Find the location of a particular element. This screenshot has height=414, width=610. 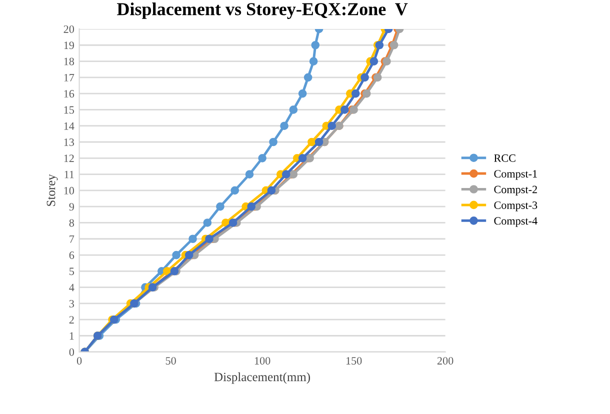

legend-label: Compst-3 is located at coordinates (516, 206).